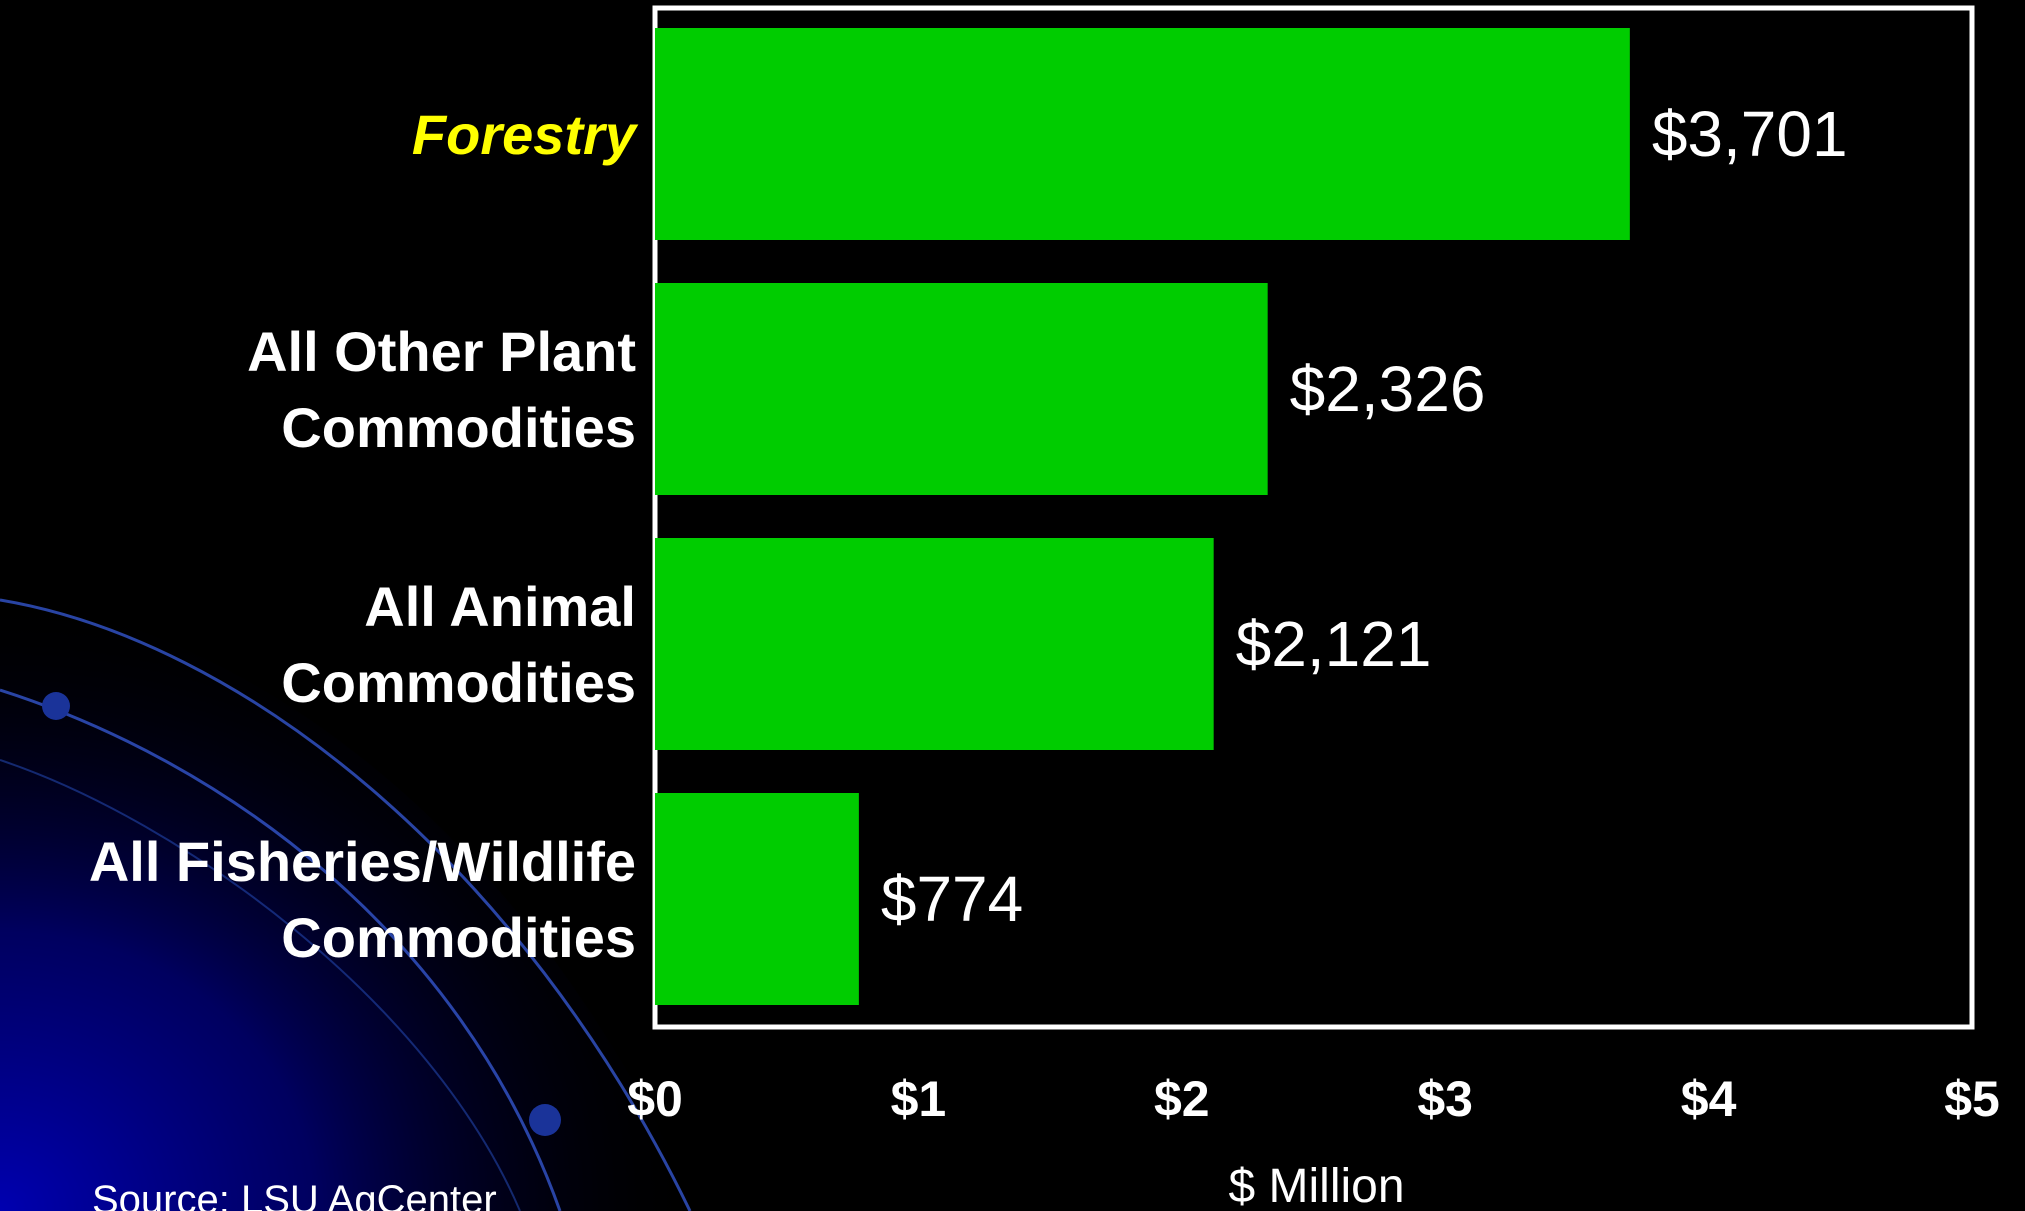  I want to click on x-tick-label-5: $5, so click(1972, 1099).